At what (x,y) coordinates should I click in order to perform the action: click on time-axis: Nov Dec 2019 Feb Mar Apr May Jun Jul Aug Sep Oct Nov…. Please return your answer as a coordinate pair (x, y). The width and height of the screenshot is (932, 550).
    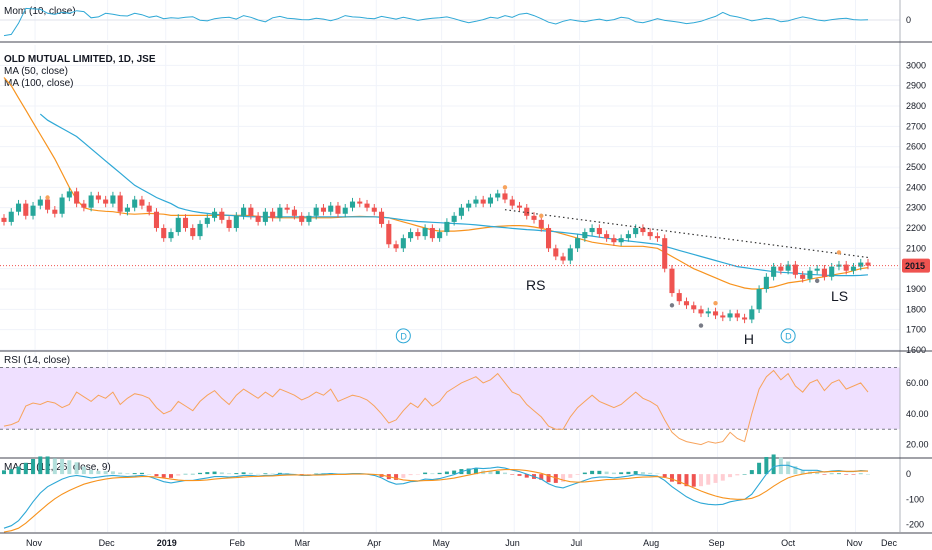
    Looking at the image, I should click on (461, 543).